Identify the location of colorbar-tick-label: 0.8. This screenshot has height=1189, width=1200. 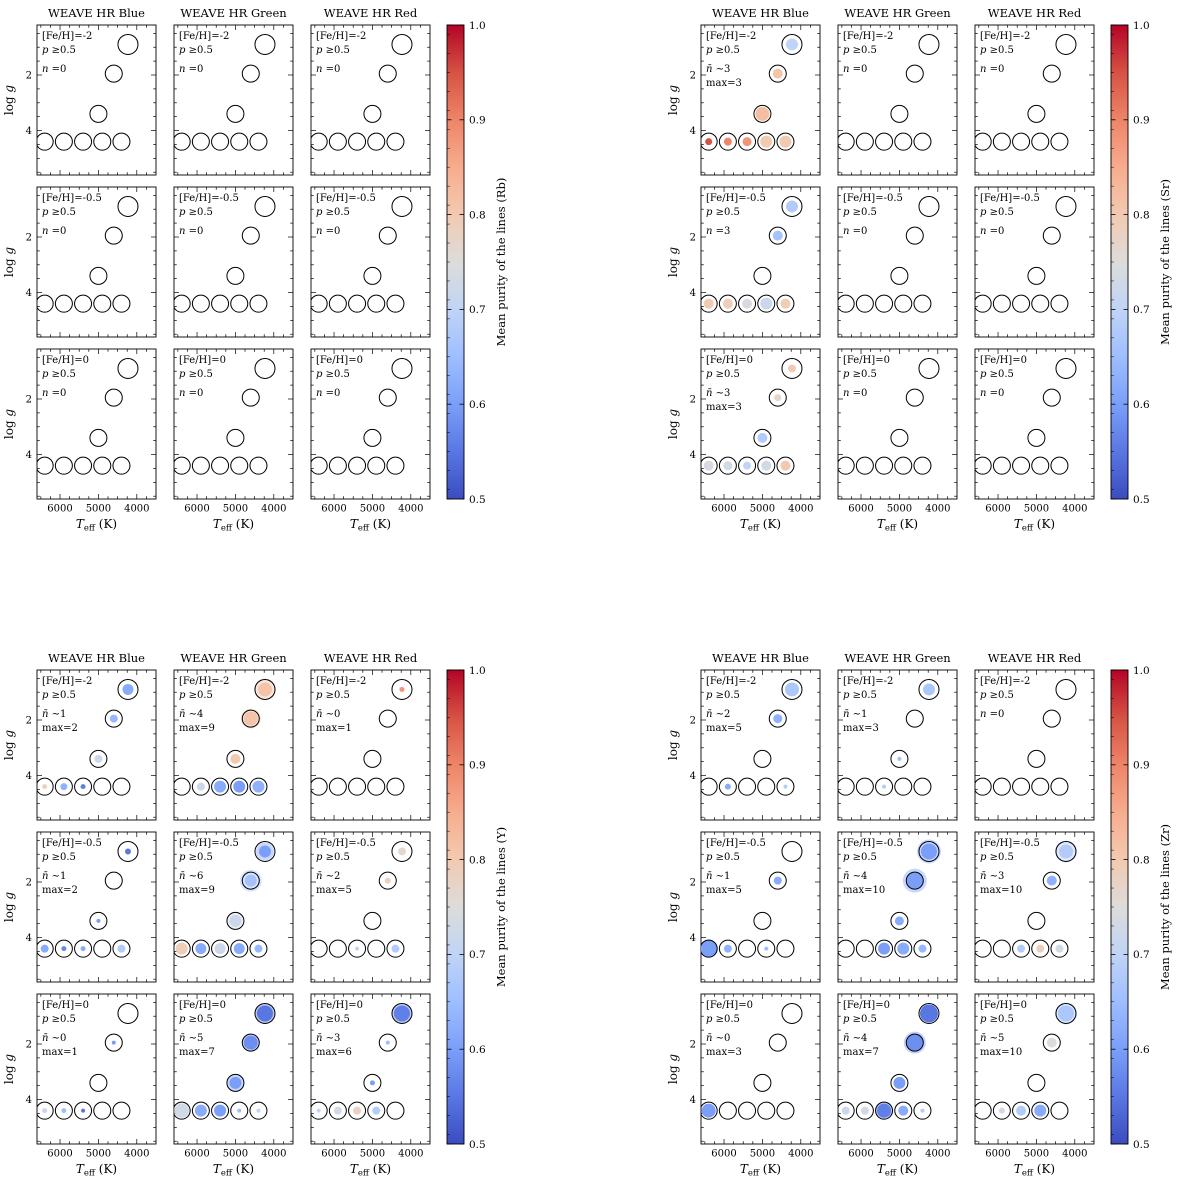
(1141, 215).